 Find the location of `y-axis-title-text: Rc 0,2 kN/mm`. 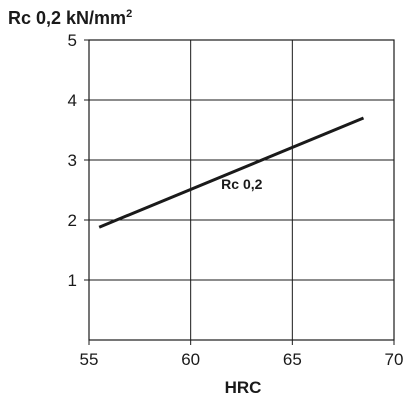

y-axis-title-text: Rc 0,2 kN/mm is located at coordinates (67, 18).